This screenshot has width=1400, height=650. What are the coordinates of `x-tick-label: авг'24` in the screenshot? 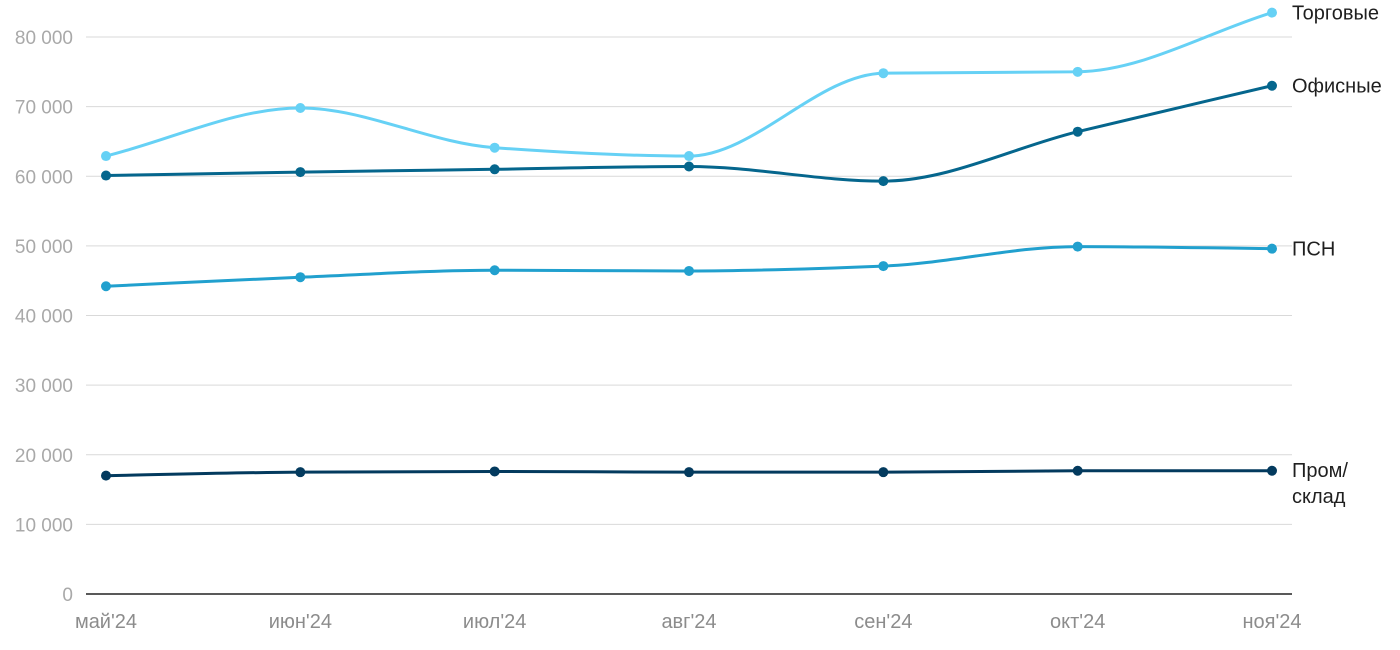 It's located at (688, 622).